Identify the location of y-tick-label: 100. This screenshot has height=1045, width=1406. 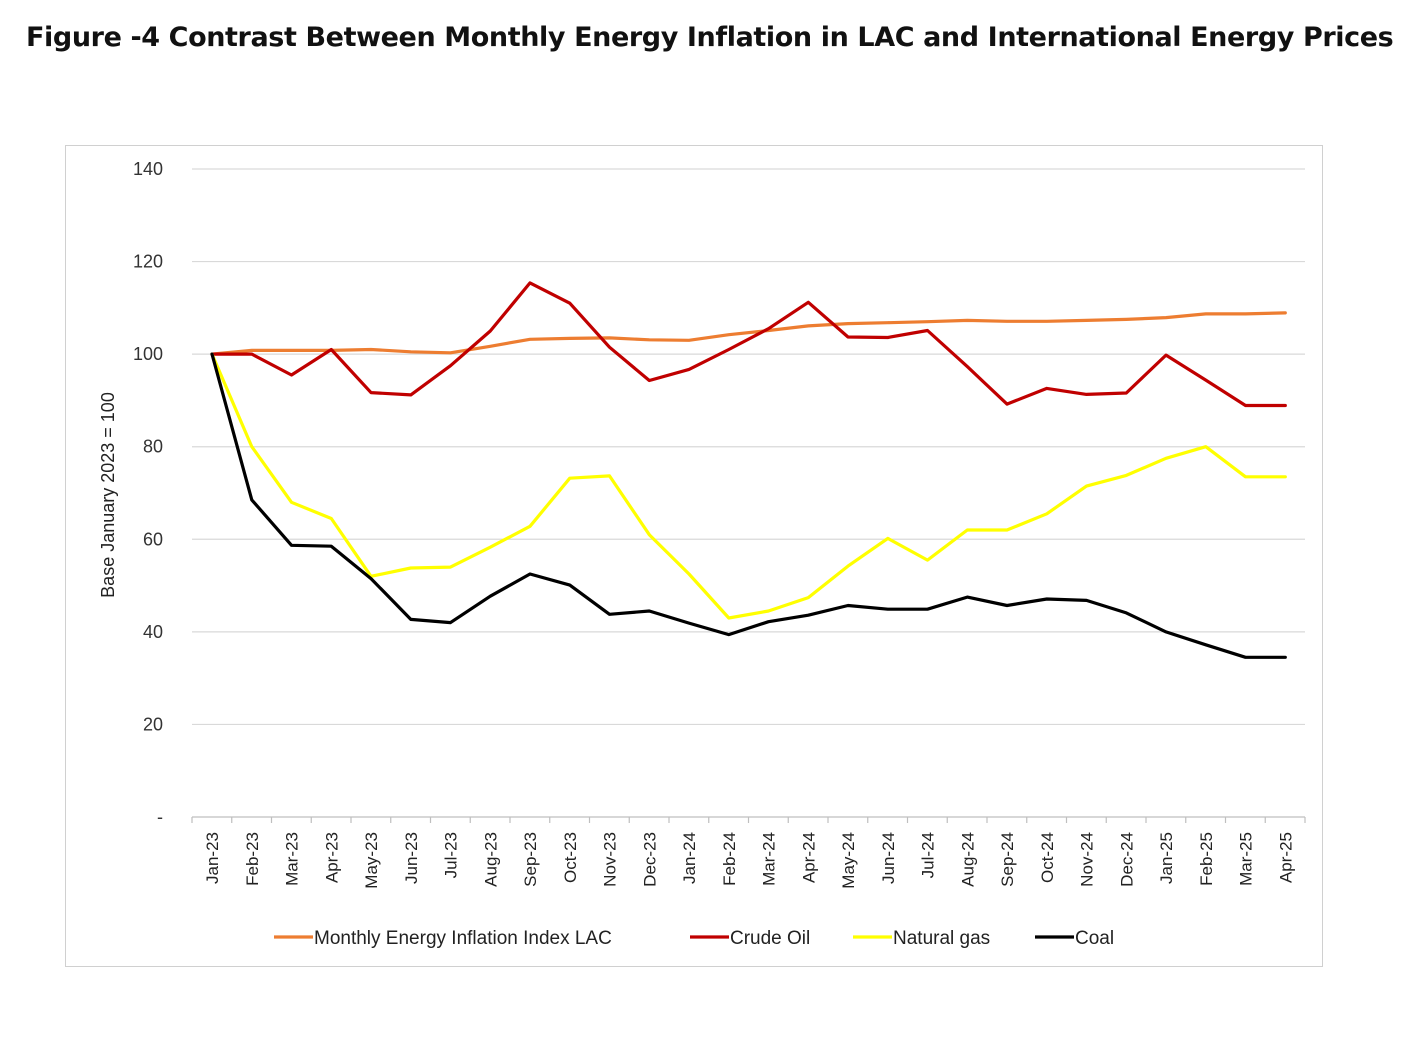
(148, 354).